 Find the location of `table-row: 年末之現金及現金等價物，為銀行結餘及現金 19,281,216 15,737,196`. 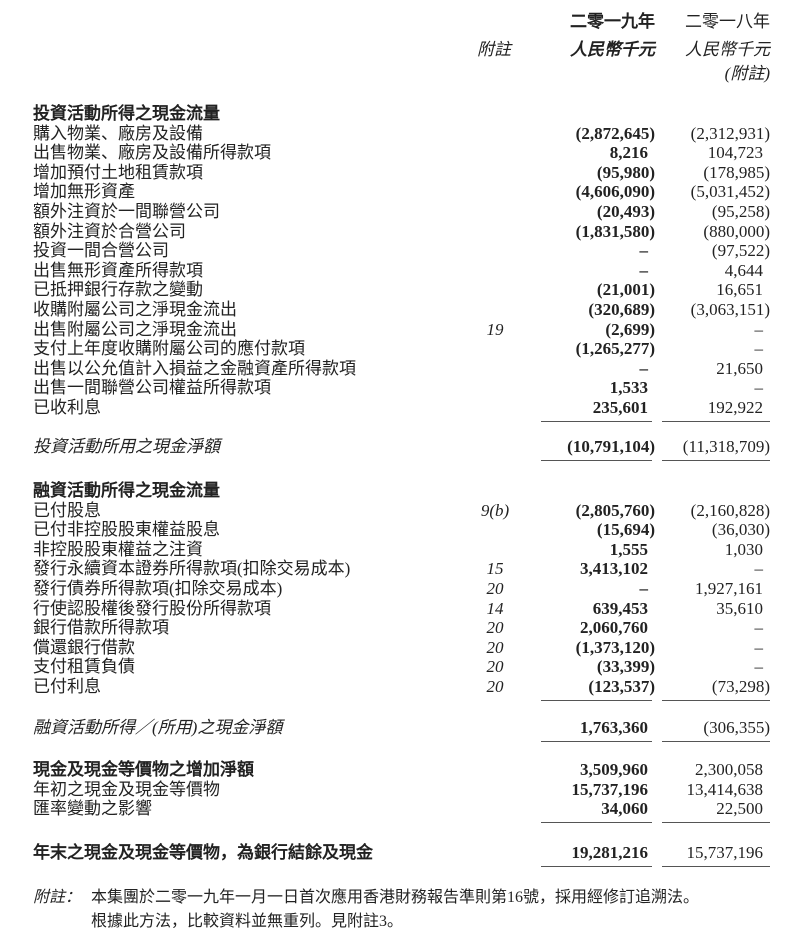

table-row: 年末之現金及現金等價物，為銀行結餘及現金 19,281,216 15,737,196 is located at coordinates (400, 853).